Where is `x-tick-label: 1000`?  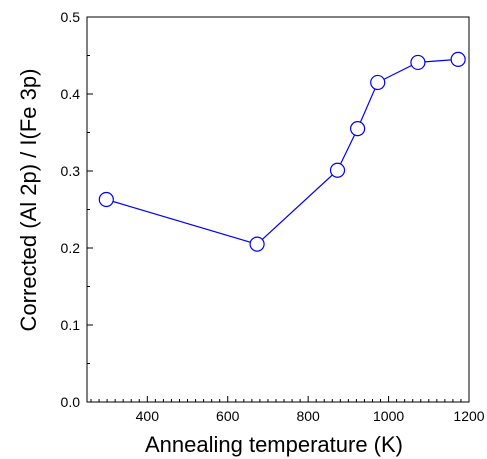
x-tick-label: 1000 is located at coordinates (388, 416).